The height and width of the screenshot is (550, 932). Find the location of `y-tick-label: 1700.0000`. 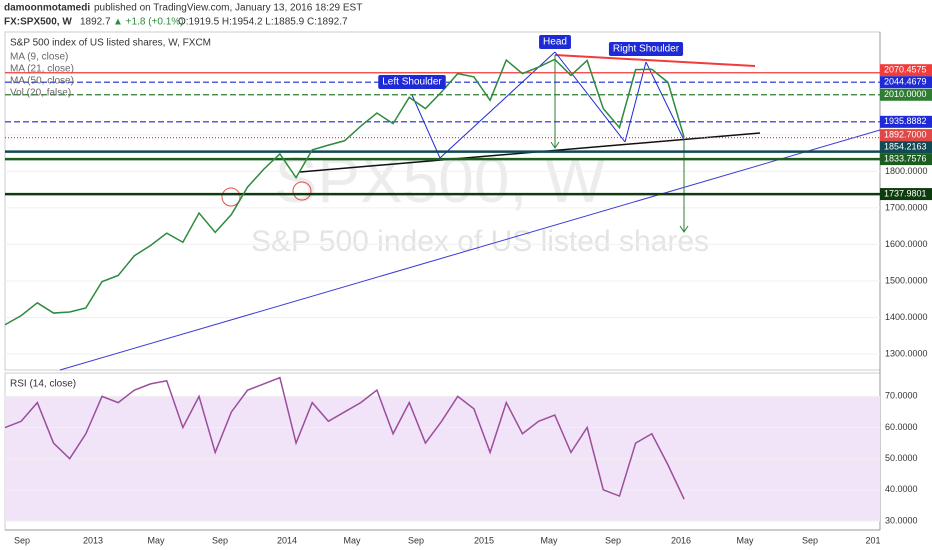

y-tick-label: 1700.0000 is located at coordinates (906, 207).